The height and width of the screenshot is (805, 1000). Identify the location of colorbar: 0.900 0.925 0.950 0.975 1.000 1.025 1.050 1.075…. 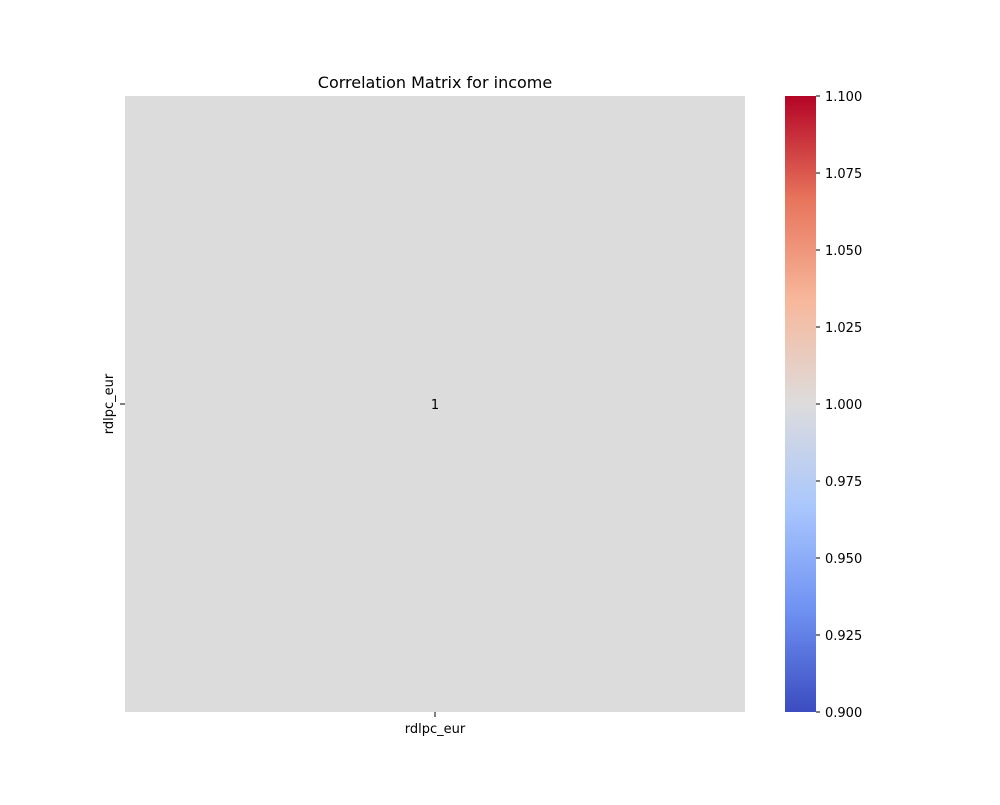
(823, 405).